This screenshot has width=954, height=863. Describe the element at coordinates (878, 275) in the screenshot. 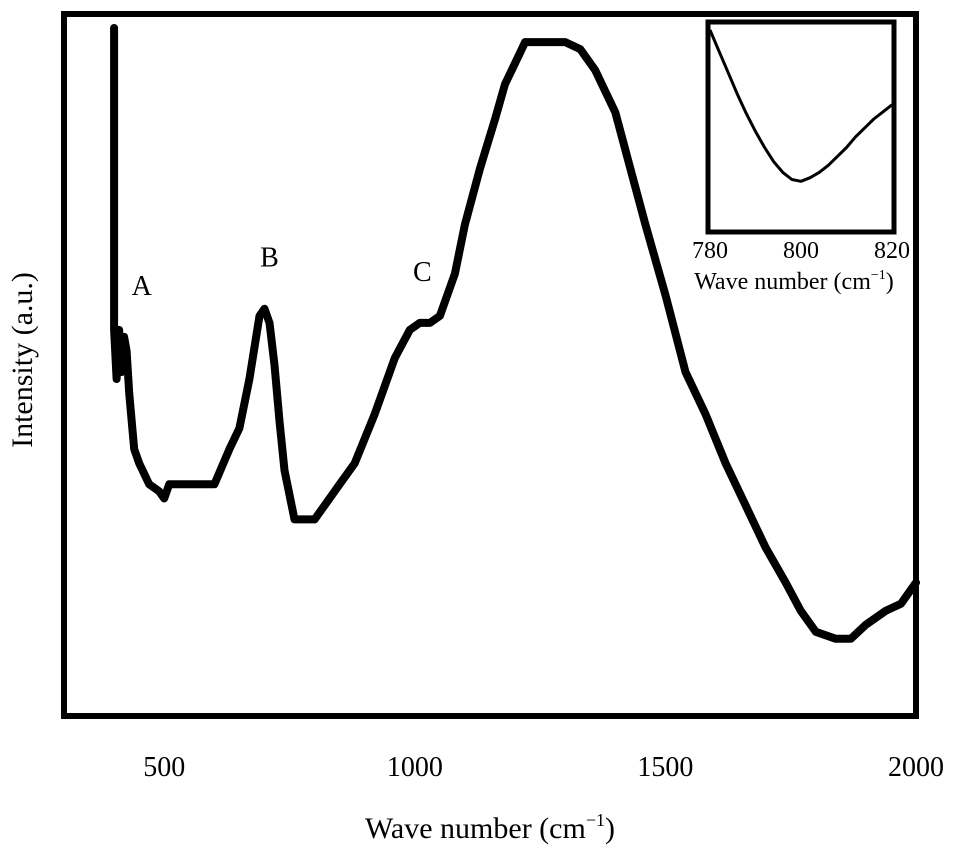

I see `inset-x-axis-title-superscript: −1` at that location.